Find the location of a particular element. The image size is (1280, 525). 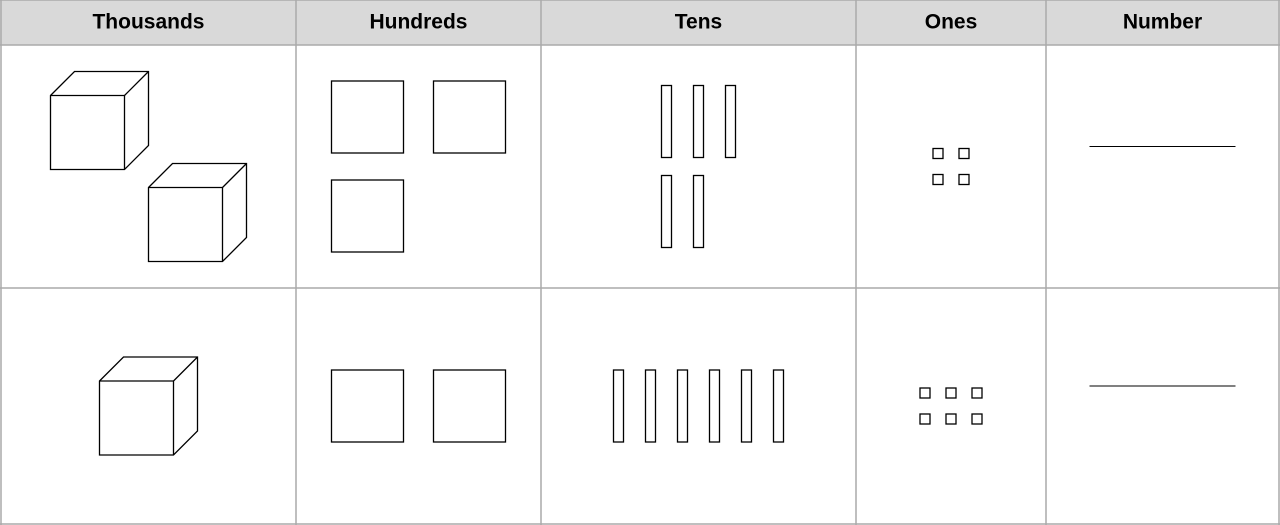

column-header: Hundreds is located at coordinates (418, 22).